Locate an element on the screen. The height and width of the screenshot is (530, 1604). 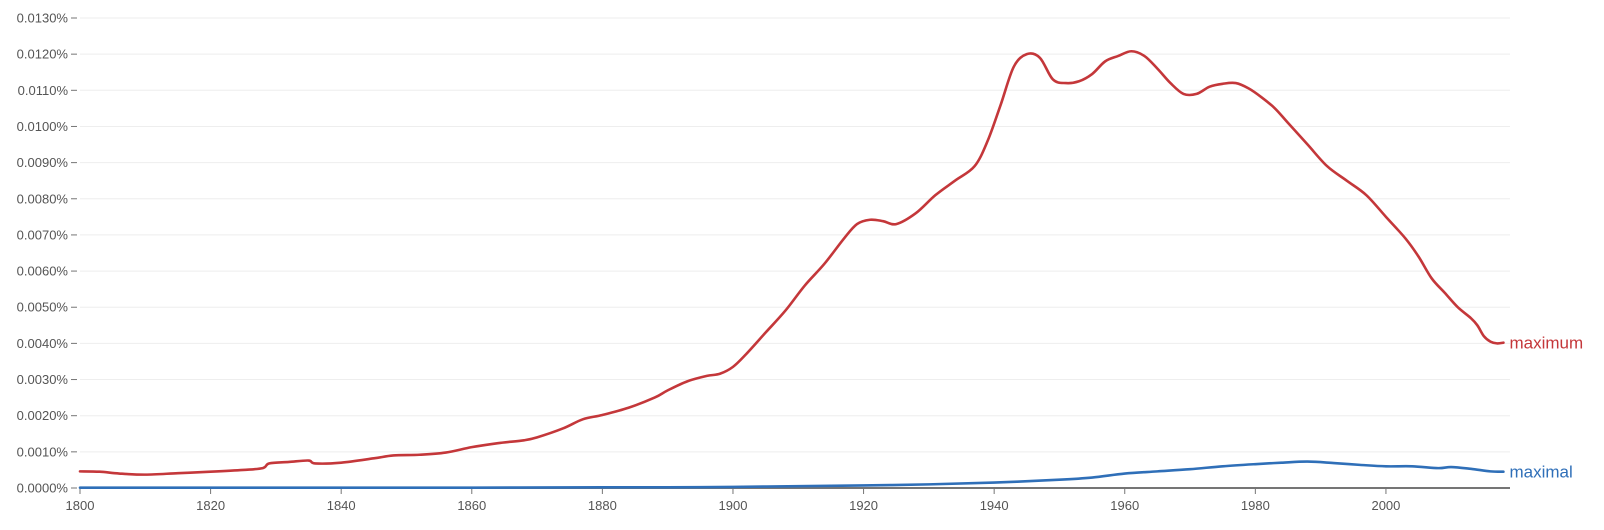
y-tick-label: 0.0120% is located at coordinates (43, 54).